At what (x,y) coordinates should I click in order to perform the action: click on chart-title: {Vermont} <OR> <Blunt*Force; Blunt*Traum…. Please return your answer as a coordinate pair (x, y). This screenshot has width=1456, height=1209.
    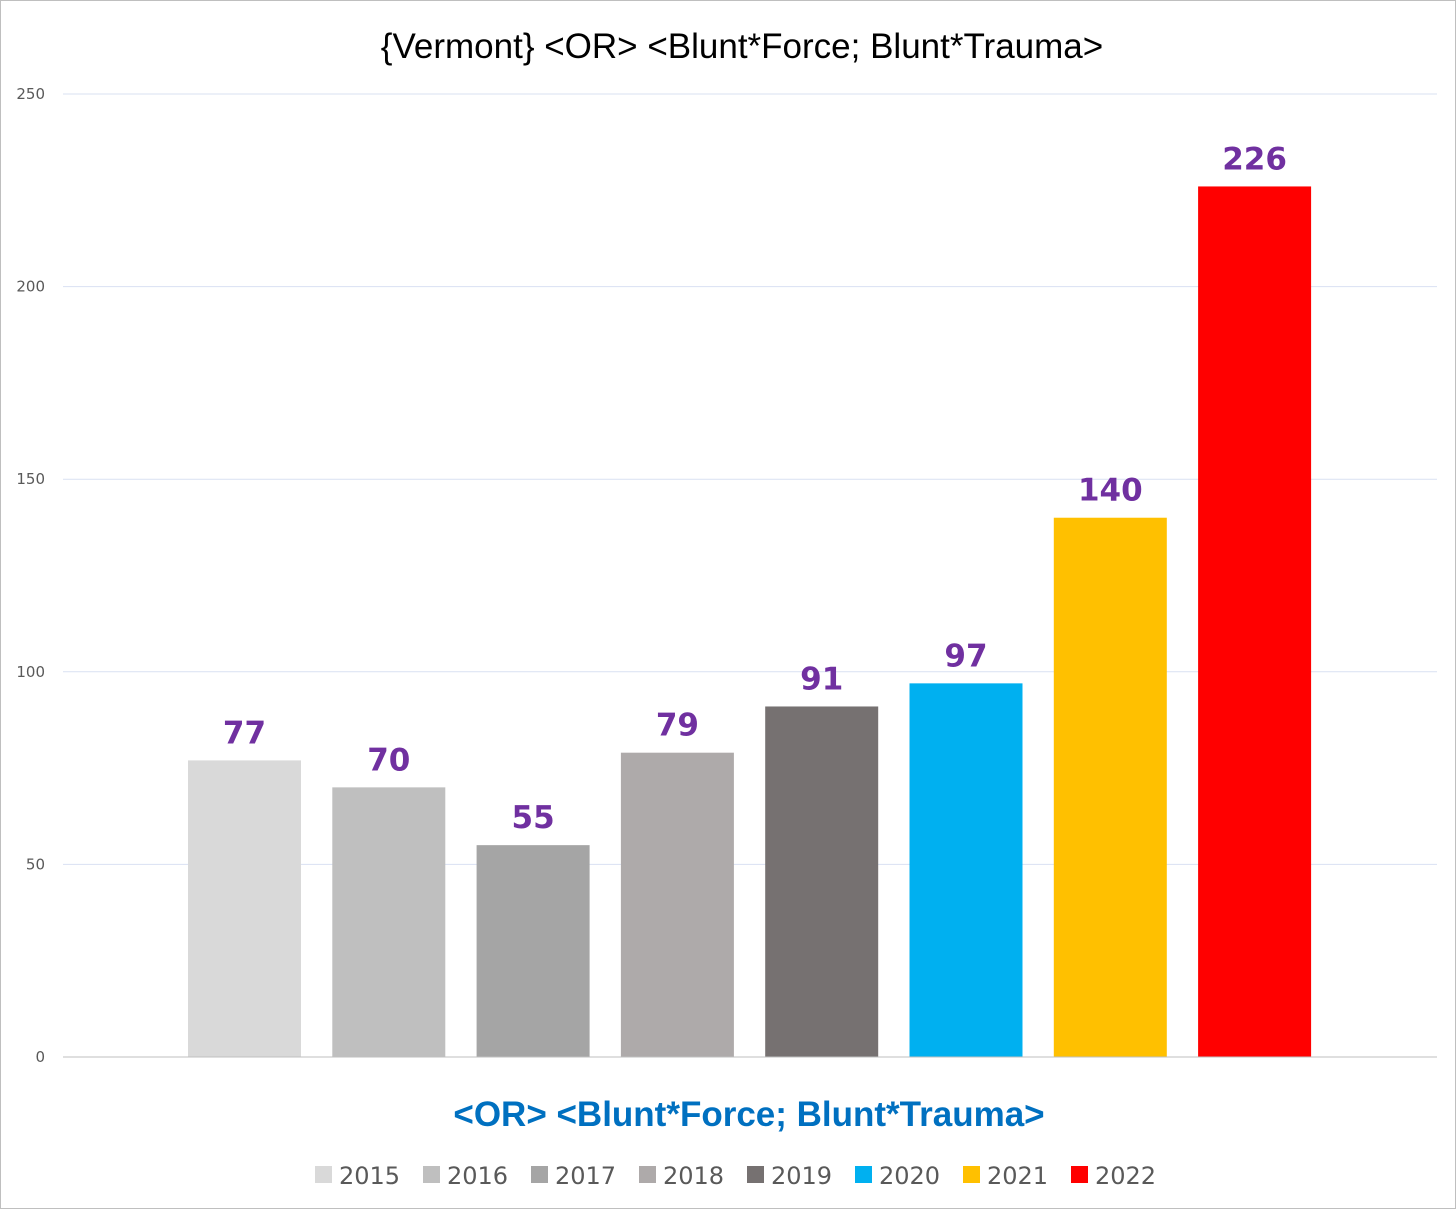
    Looking at the image, I should click on (742, 46).